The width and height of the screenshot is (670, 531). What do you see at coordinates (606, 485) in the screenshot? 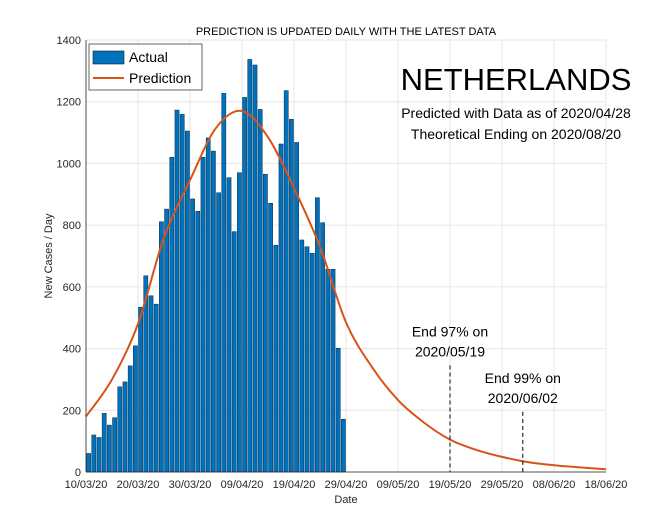
I see `x-tick-label: 18/06/20` at bounding box center [606, 485].